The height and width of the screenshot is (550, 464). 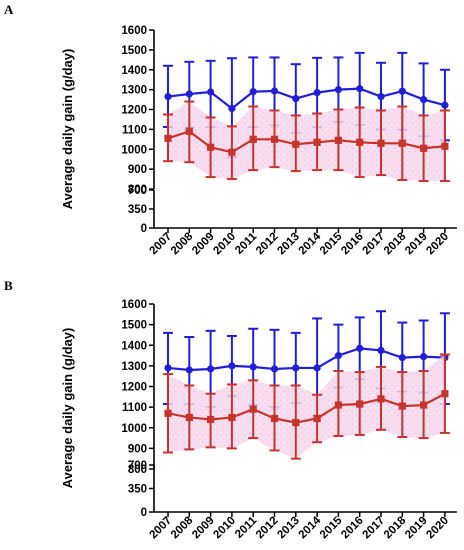 I want to click on x-tick-label: 2009, so click(x=203, y=244).